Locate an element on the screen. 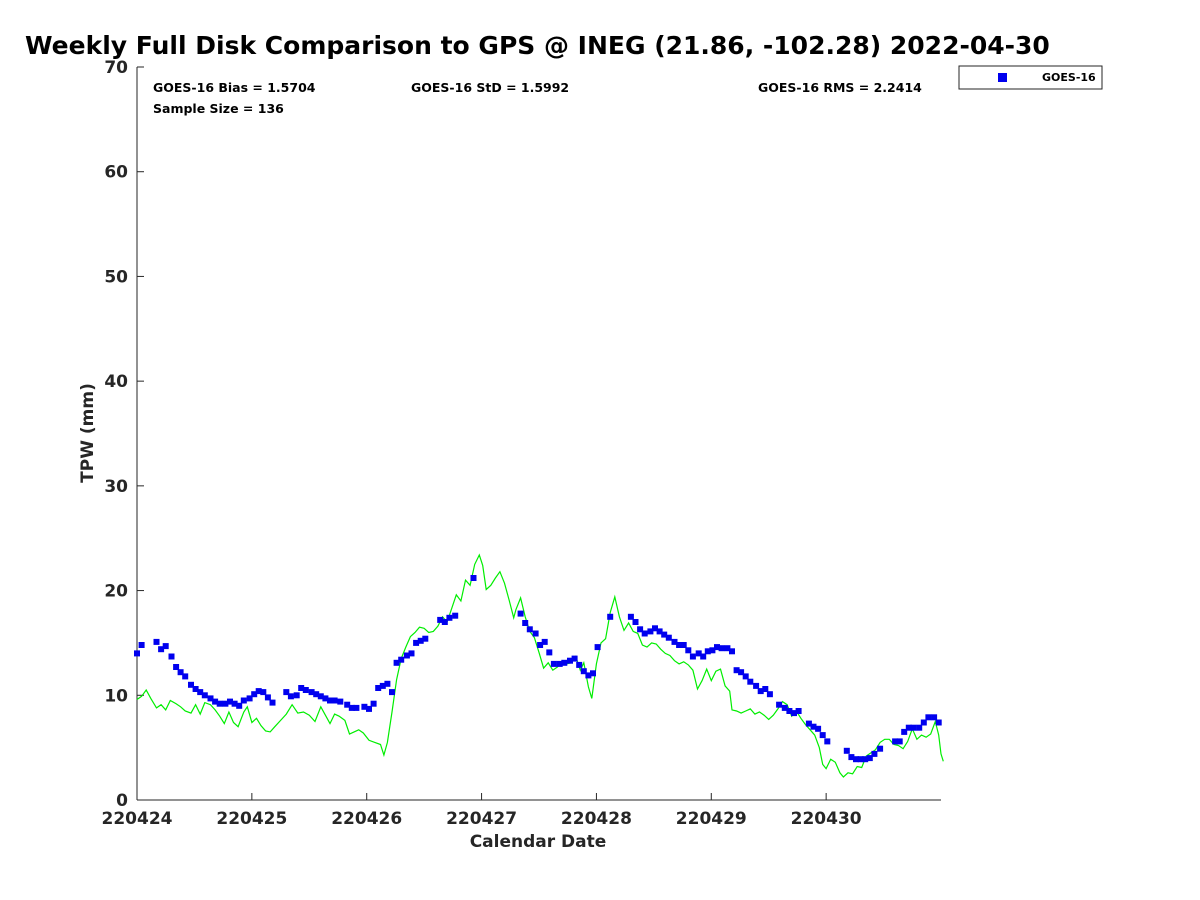  y-tick-label: 70 is located at coordinates (116, 68).